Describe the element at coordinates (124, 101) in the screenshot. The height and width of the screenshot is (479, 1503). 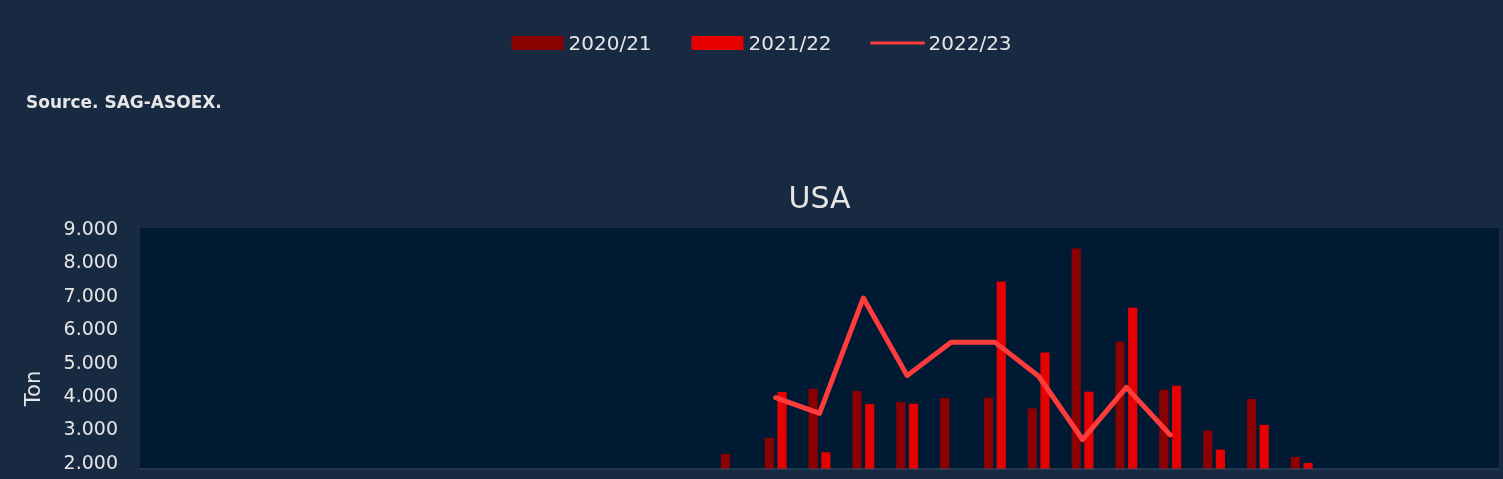
I see `source-note: Source. SAG-ASOEX.` at that location.